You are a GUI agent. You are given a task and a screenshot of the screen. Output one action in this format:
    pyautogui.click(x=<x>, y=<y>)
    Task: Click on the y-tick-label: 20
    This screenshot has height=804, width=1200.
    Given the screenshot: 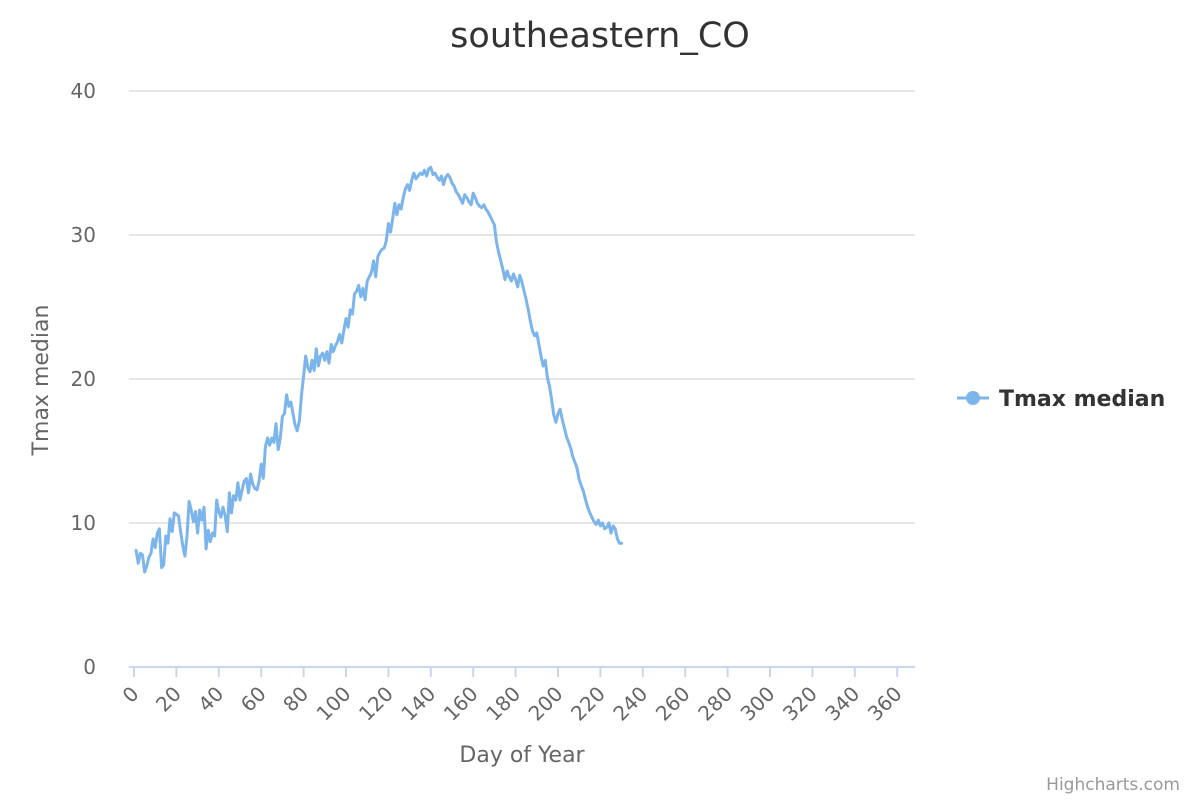 What is the action you would take?
    pyautogui.click(x=83, y=379)
    